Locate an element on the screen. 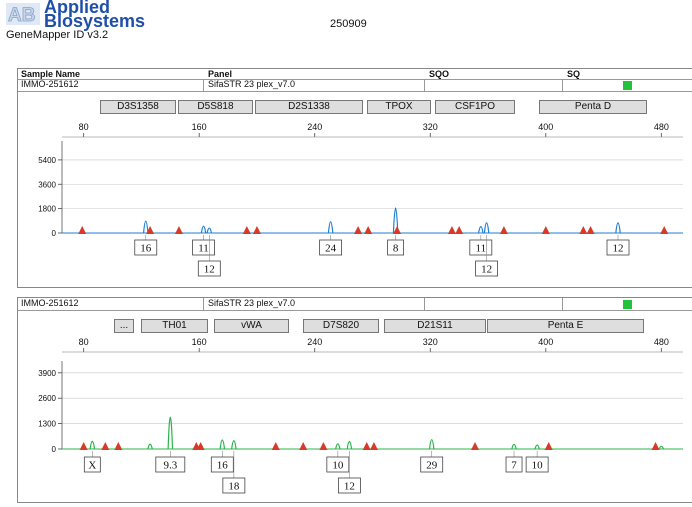 This screenshot has height=507, width=692. sample-row-2: IMMO-251612 SifaSTR 23 plex_v7.0 is located at coordinates (355, 304).